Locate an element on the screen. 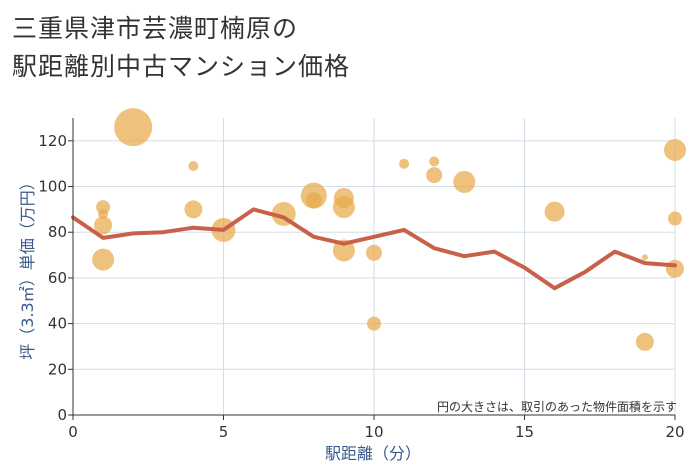  y-tick-label: 20 is located at coordinates (57, 369).